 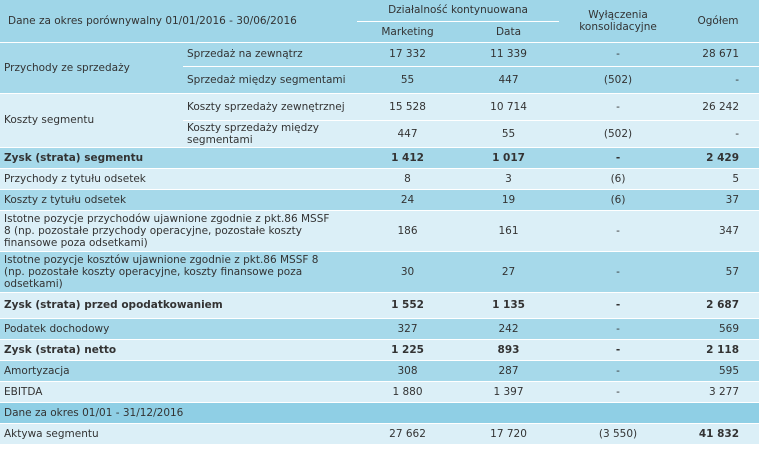 What do you see at coordinates (407, 31) in the screenshot?
I see `marketing-header: Marketing` at bounding box center [407, 31].